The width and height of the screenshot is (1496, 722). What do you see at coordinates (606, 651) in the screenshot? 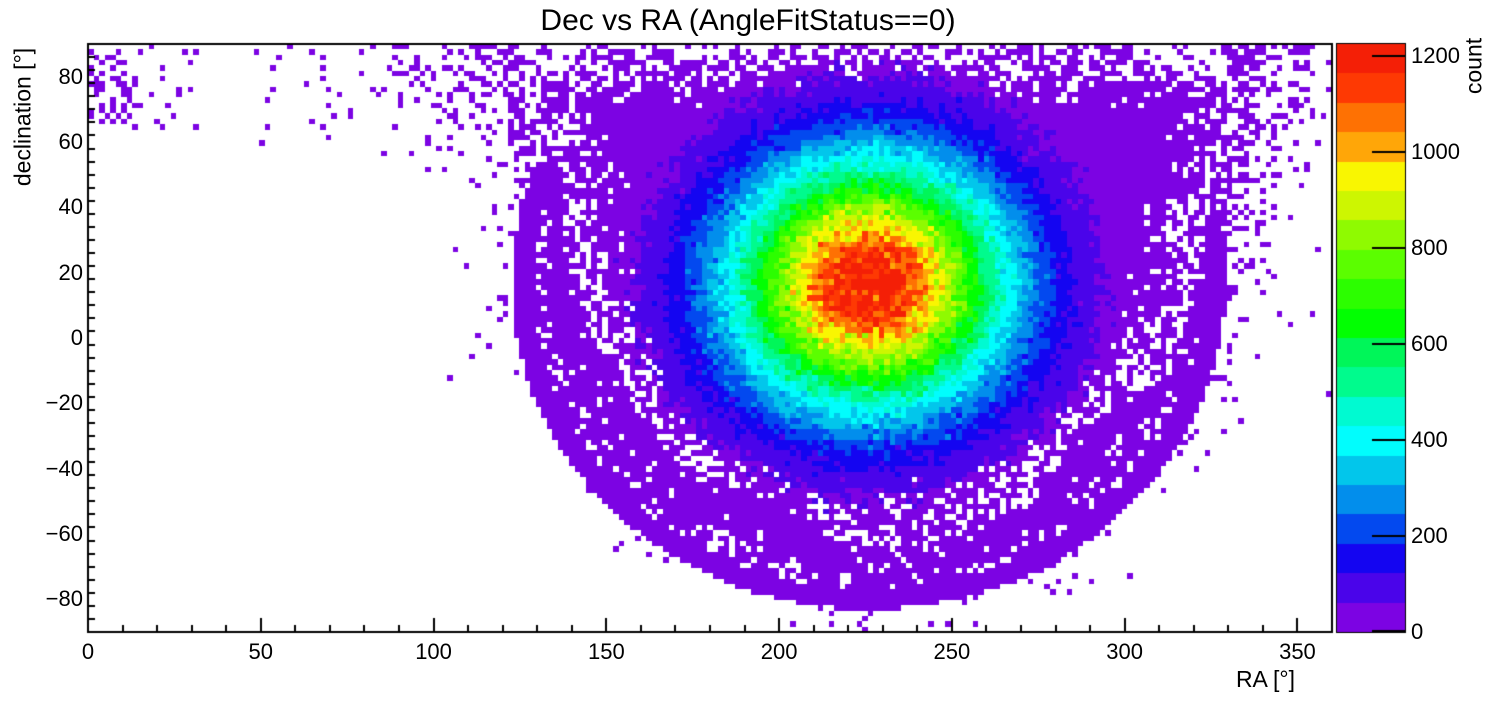
I see `x-tick-label: 150` at bounding box center [606, 651].